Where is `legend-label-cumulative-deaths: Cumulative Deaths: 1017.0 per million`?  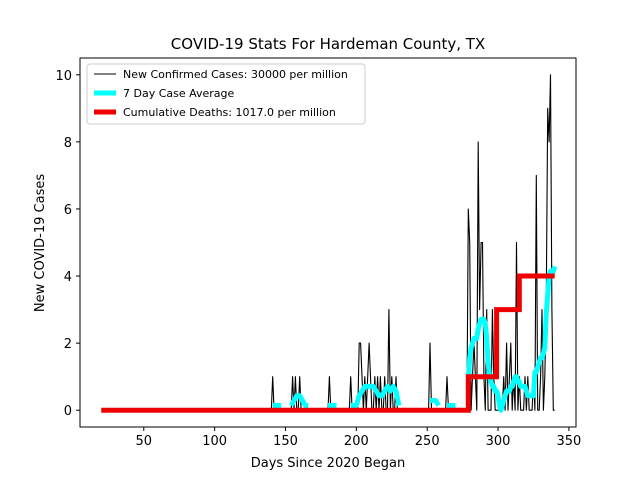
legend-label-cumulative-deaths: Cumulative Deaths: 1017.0 per million is located at coordinates (229, 112).